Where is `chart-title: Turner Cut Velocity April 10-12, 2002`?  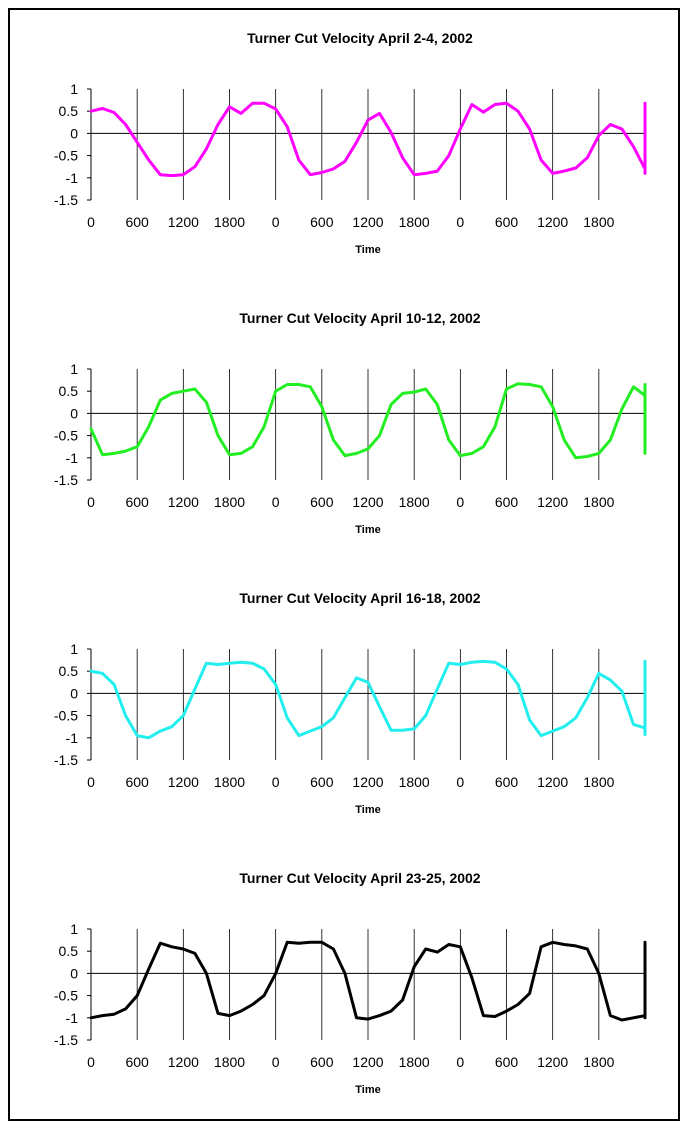 chart-title: Turner Cut Velocity April 10-12, 2002 is located at coordinates (360, 318).